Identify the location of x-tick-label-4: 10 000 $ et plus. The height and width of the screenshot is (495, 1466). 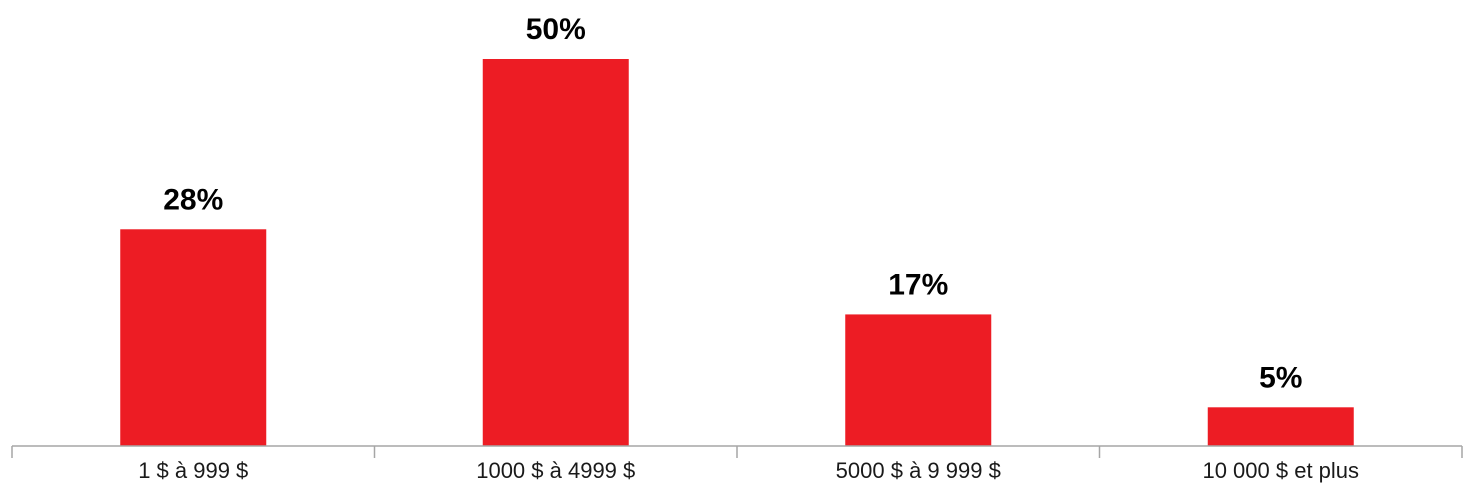
(1280, 470).